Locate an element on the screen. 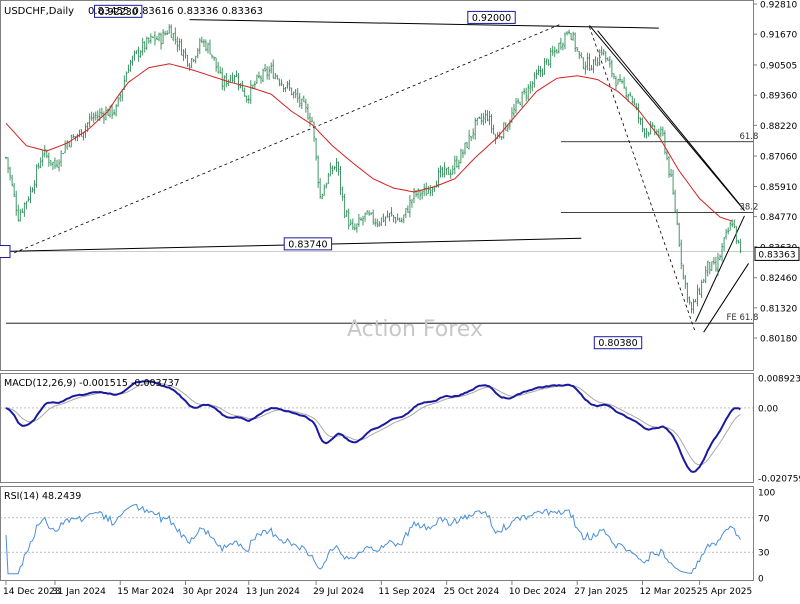 Image resolution: width=800 pixels, height=604 pixels. price-axis-label: 0.82460 is located at coordinates (778, 279).